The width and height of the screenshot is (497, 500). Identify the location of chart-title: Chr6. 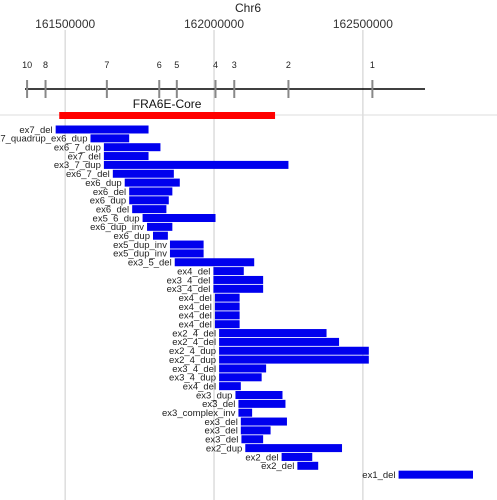
(248, 8).